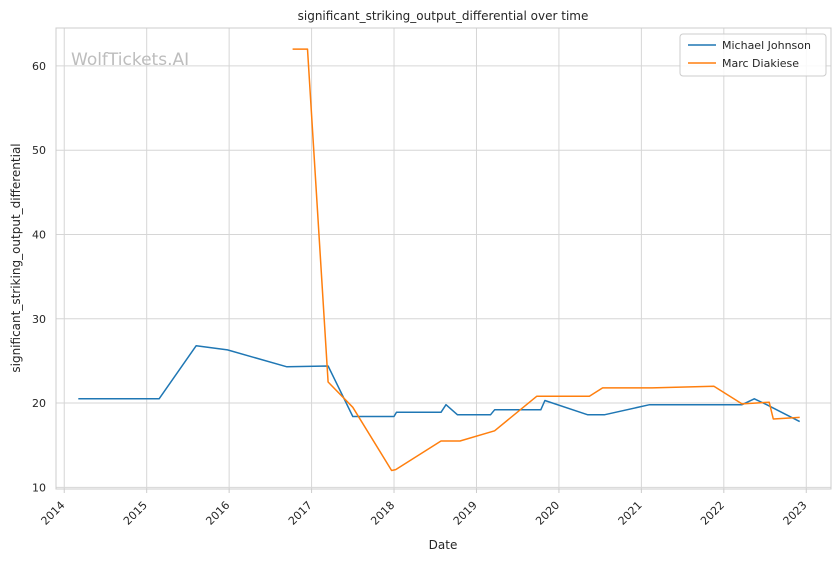 The image size is (840, 561). Describe the element at coordinates (443, 545) in the screenshot. I see `x-axis-label: Date` at that location.